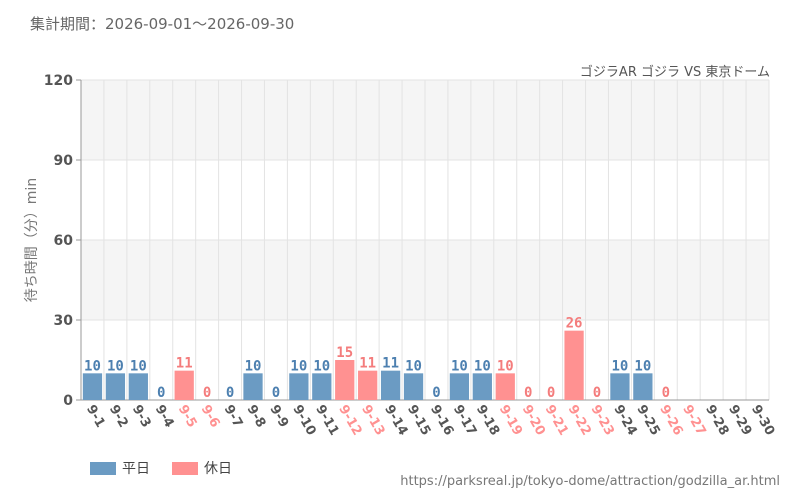  Describe the element at coordinates (218, 469) in the screenshot. I see `legend-label-holiday: 休日` at that location.